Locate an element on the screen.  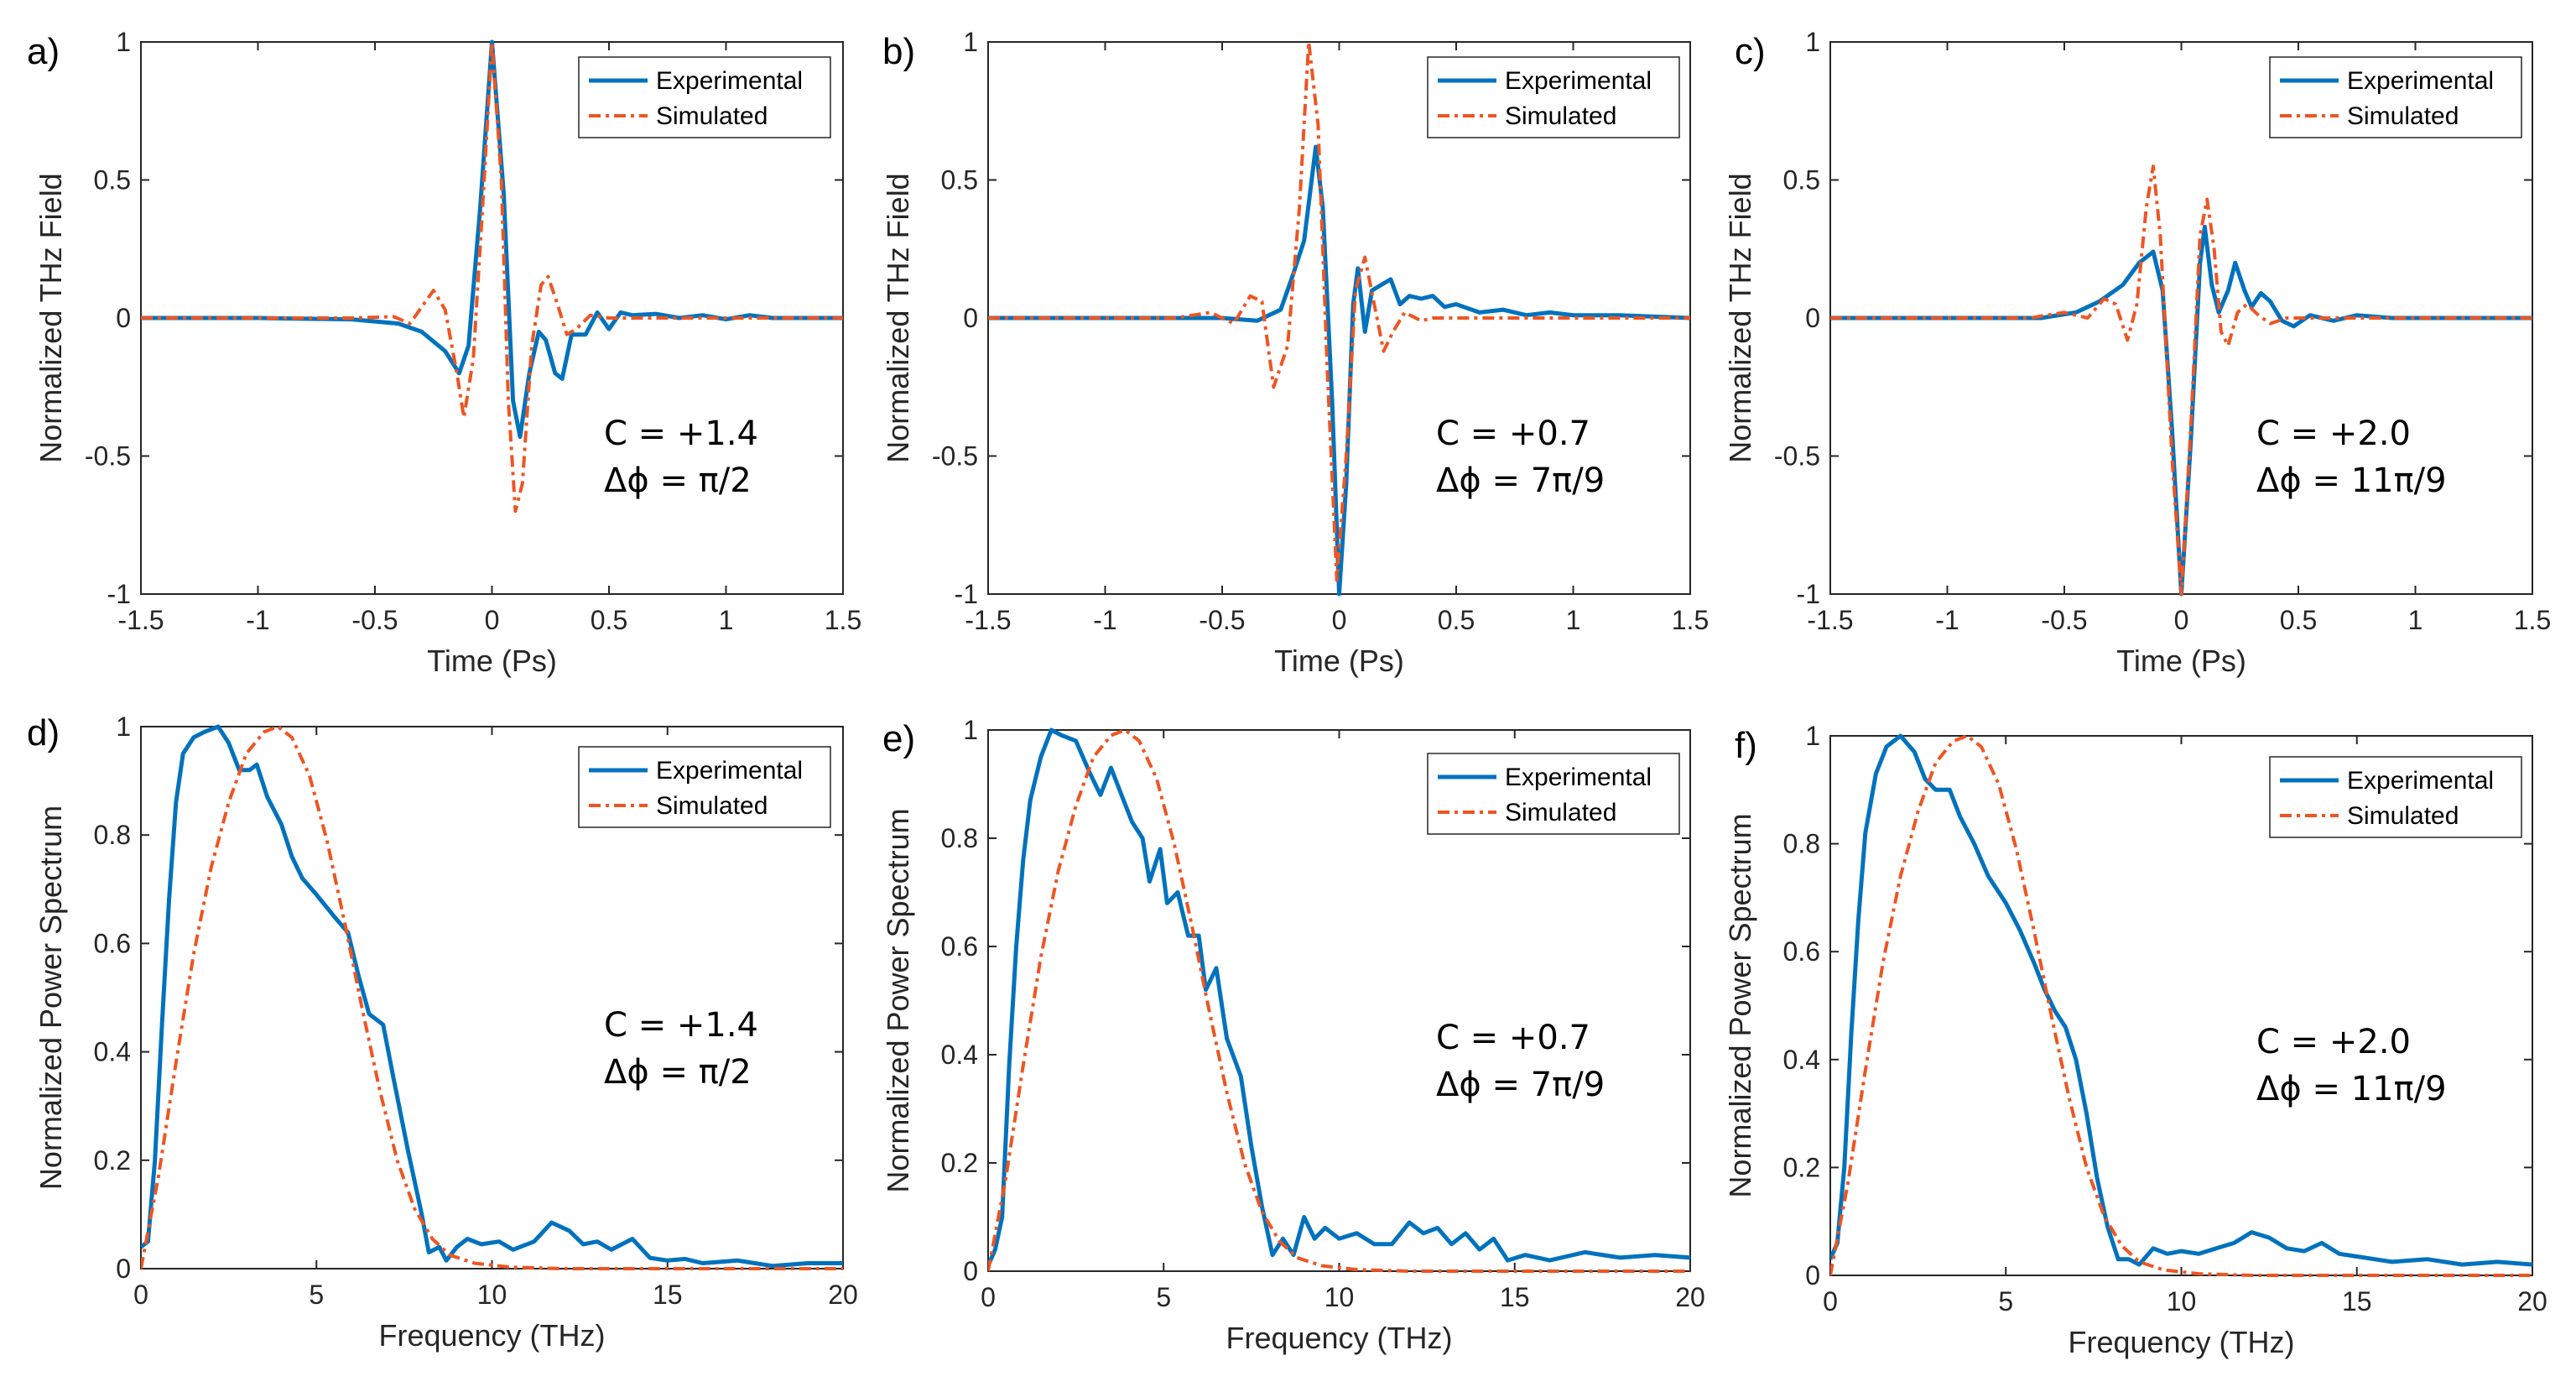
annotation-phase: Δϕ = 11π/9 is located at coordinates (2351, 481).